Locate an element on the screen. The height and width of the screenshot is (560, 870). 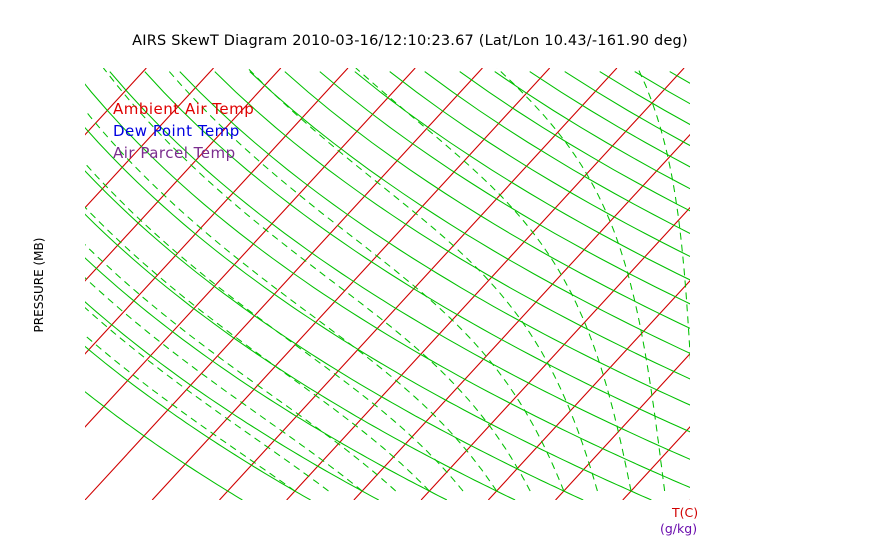
legend-ambient-air-temp: Ambient Air Temp is located at coordinates (184, 109).